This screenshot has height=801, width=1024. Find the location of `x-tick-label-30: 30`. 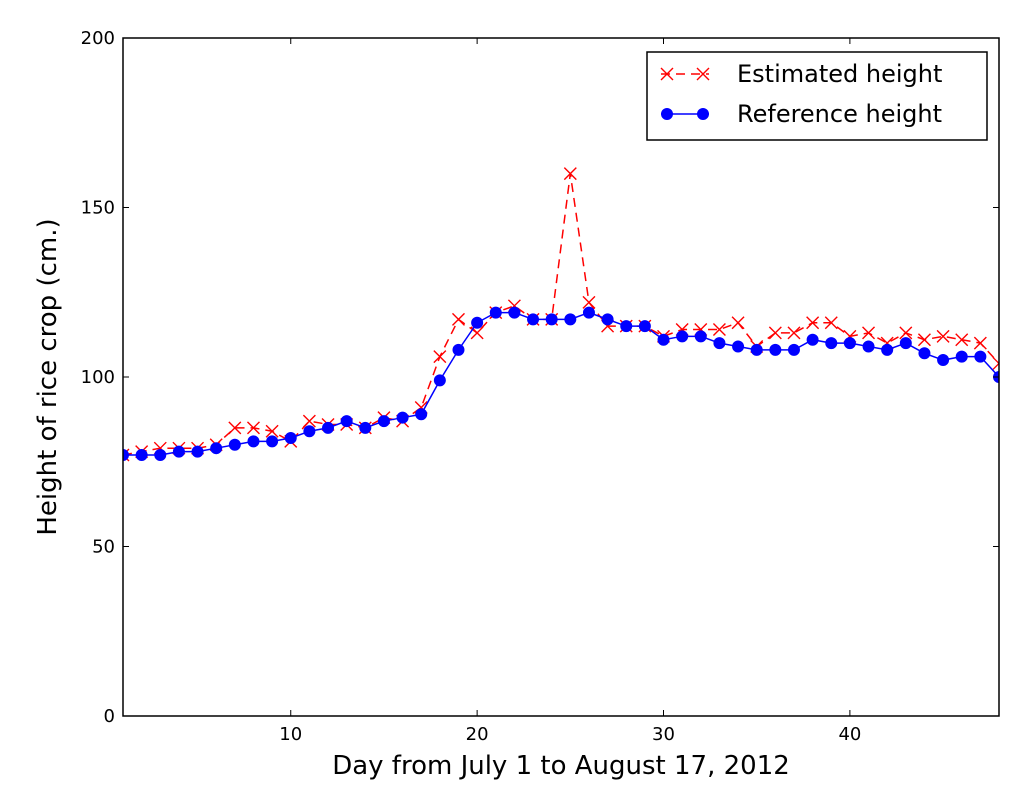

x-tick-label-30: 30 is located at coordinates (663, 734).